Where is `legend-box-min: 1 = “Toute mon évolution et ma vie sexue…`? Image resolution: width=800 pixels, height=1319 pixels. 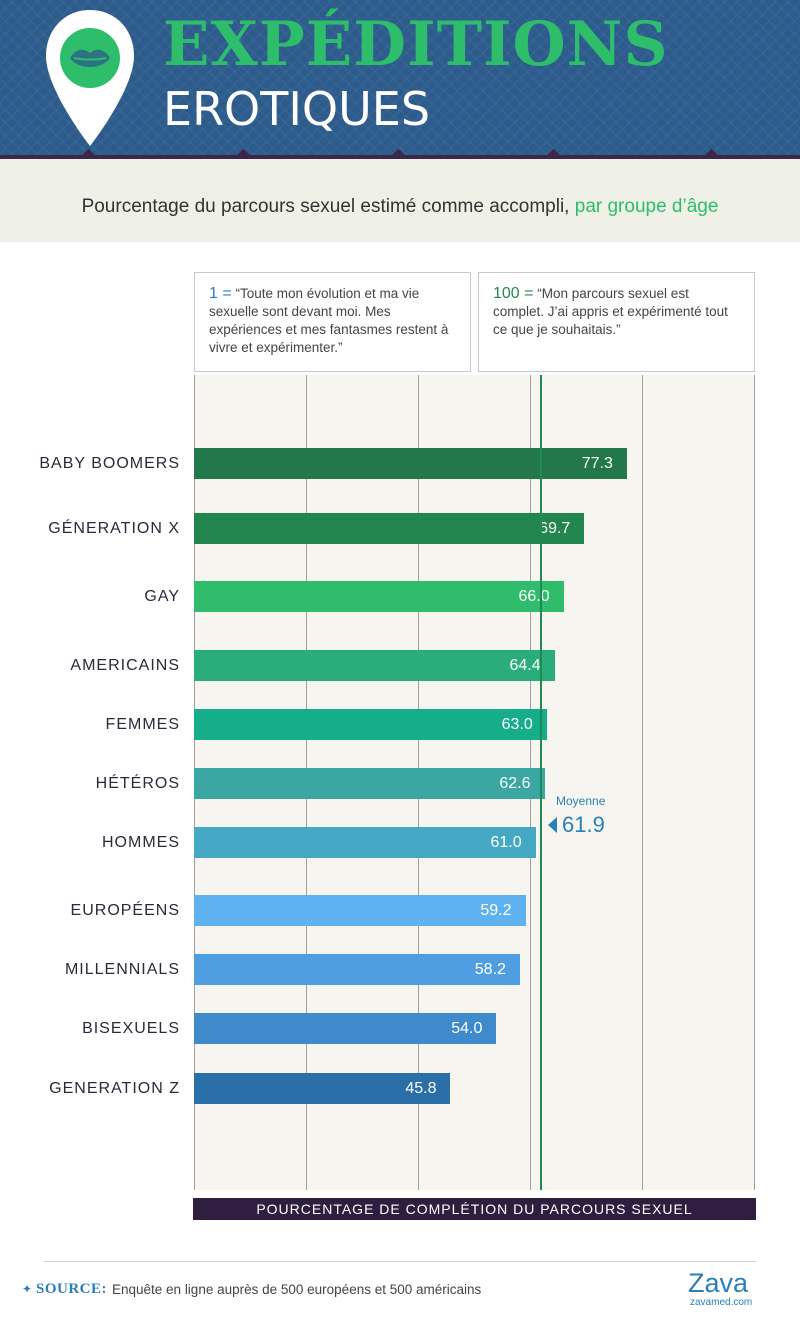
legend-box-min: 1 = “Toute mon évolution et ma vie sexue… is located at coordinates (332, 322).